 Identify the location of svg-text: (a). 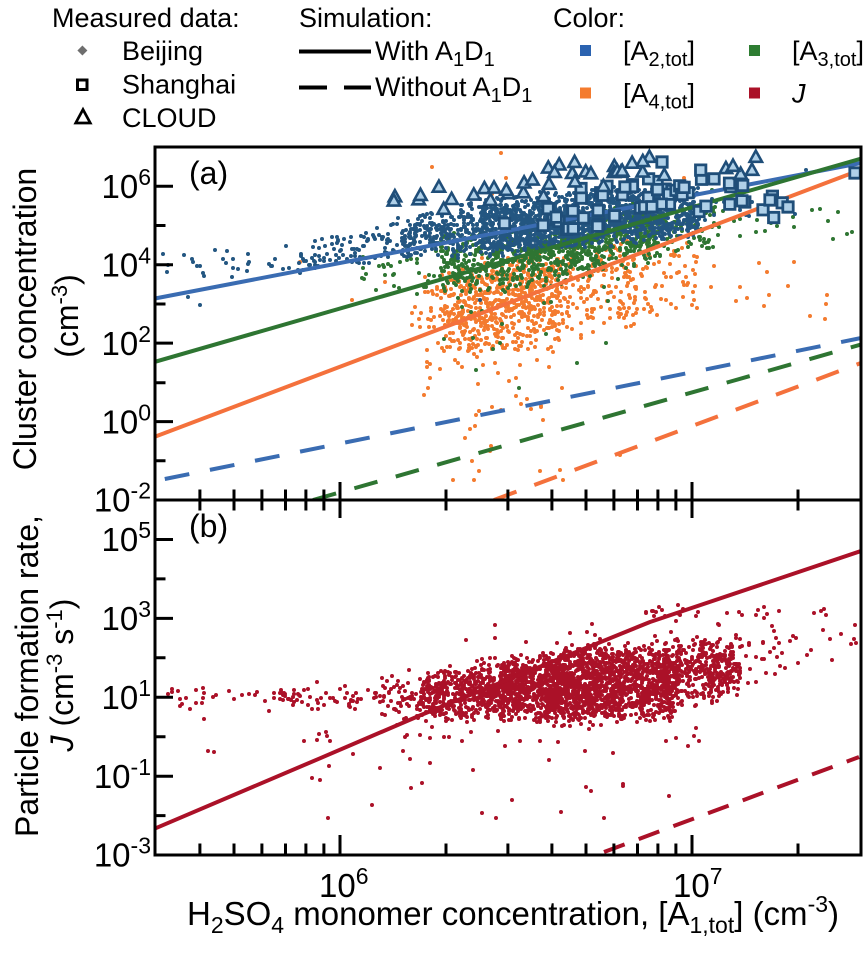
(208, 173).